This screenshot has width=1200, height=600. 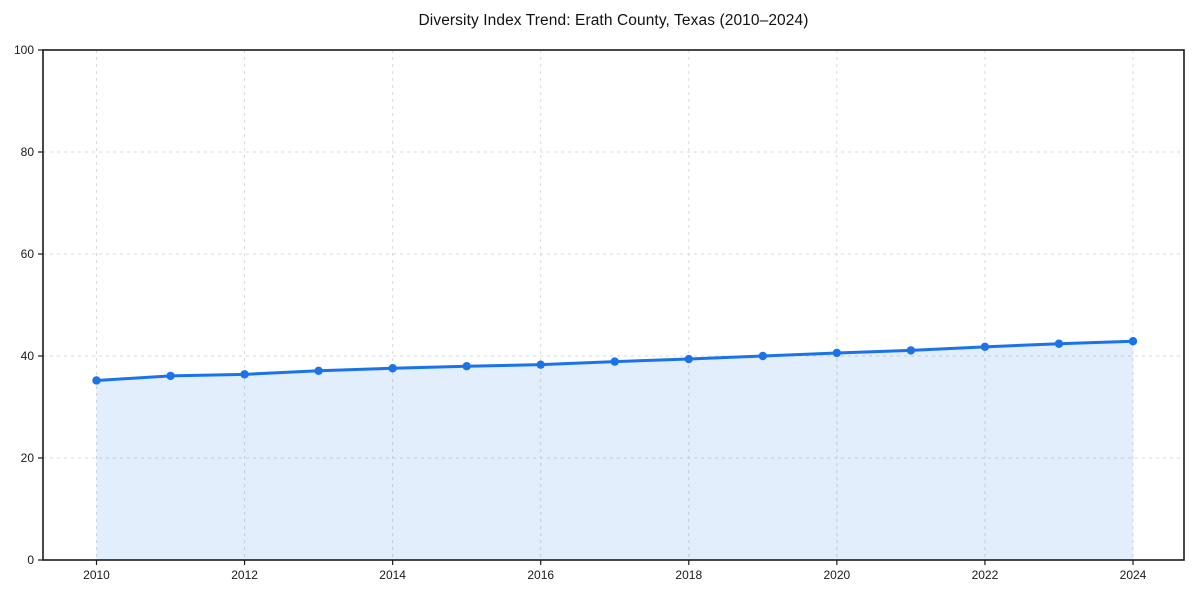 I want to click on y-tick-label: 40, so click(x=28, y=356).